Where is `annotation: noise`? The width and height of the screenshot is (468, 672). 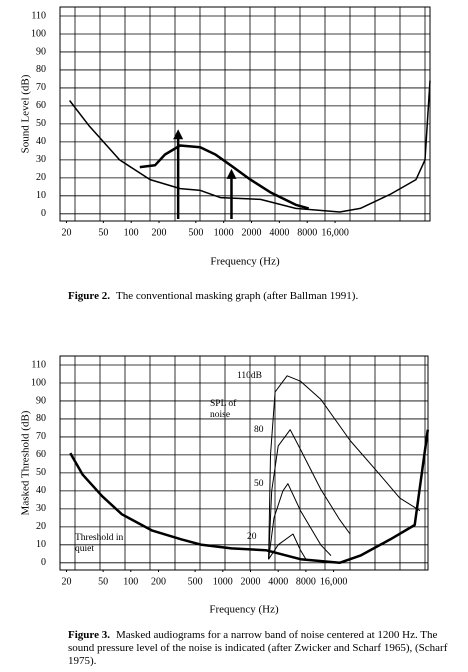
annotation: noise is located at coordinates (220, 415).